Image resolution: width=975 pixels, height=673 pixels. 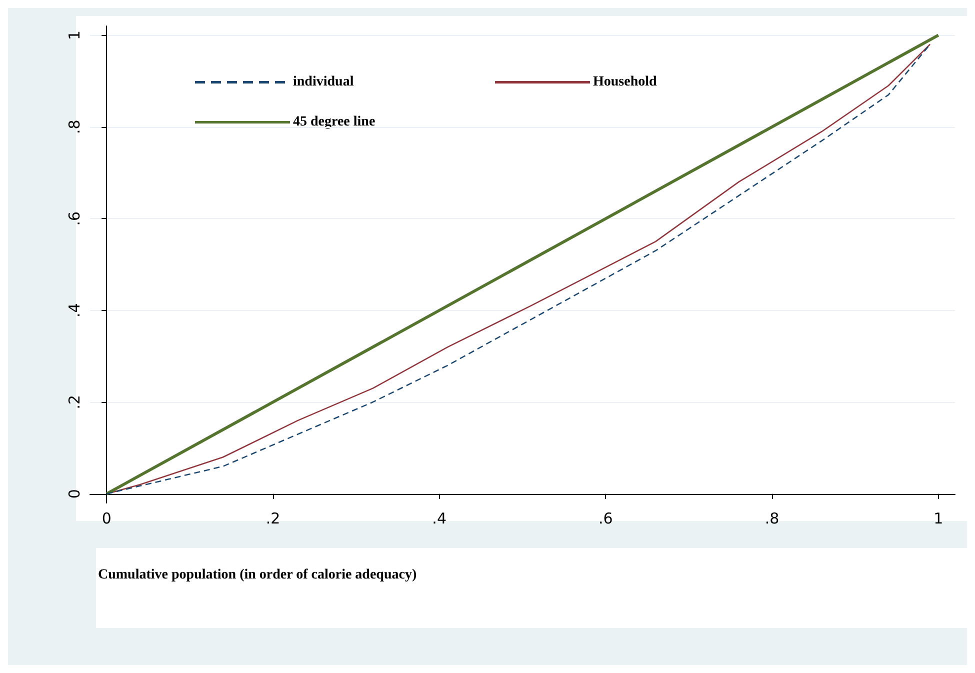 What do you see at coordinates (75, 310) in the screenshot?
I see `y-tick-label: .4` at bounding box center [75, 310].